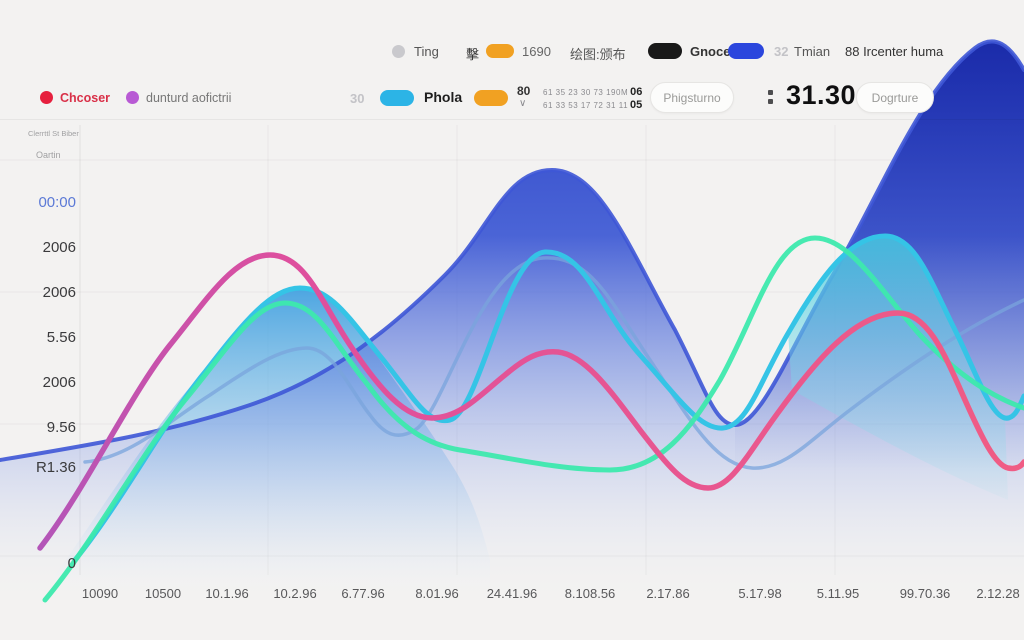 This screenshot has height=640, width=1024. What do you see at coordinates (894, 51) in the screenshot?
I see `legend-inserter-label: 88 Ircenter huma` at bounding box center [894, 51].